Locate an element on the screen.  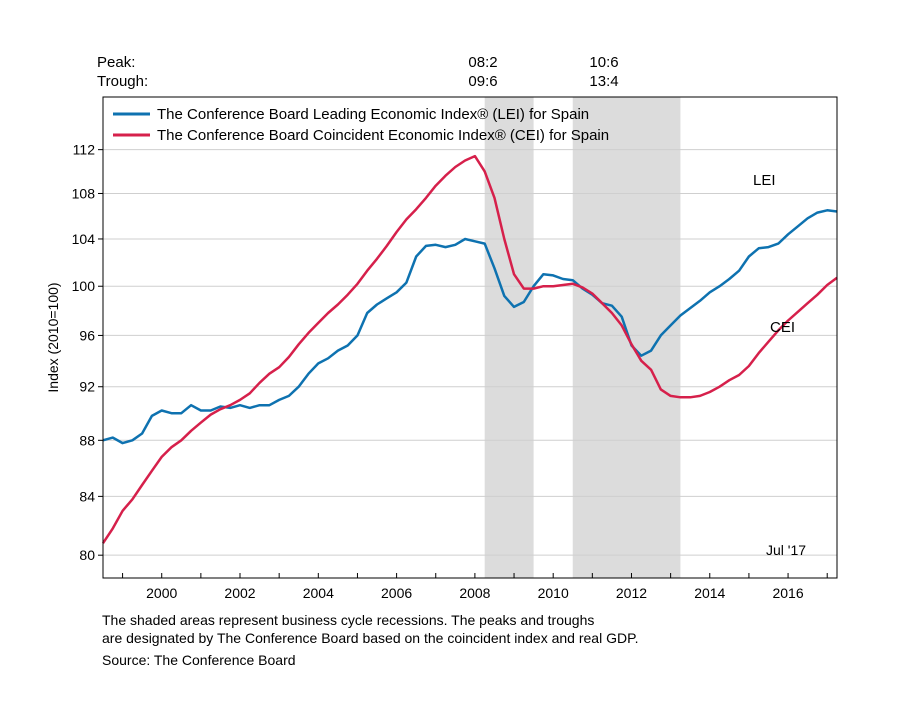
trough-label: Trough: is located at coordinates (122, 81).